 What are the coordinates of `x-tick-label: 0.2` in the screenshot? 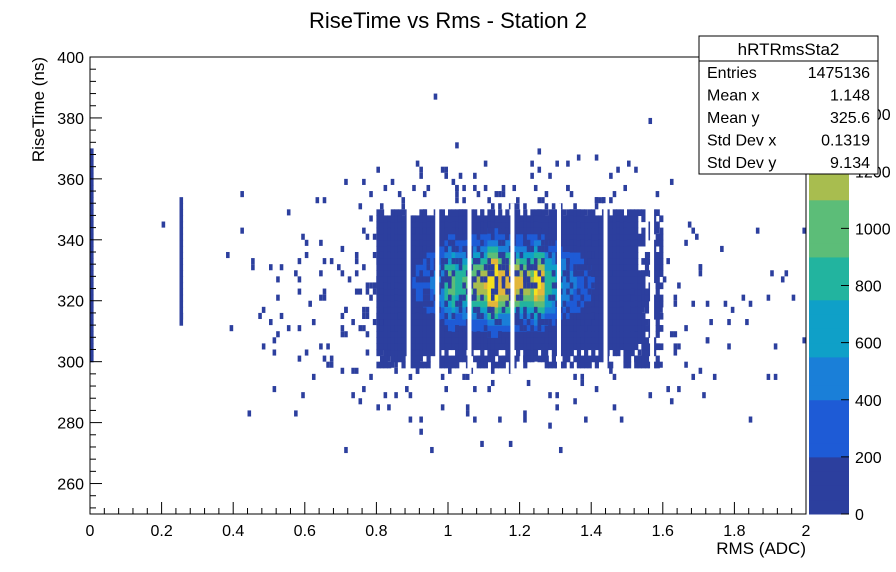 It's located at (161, 531).